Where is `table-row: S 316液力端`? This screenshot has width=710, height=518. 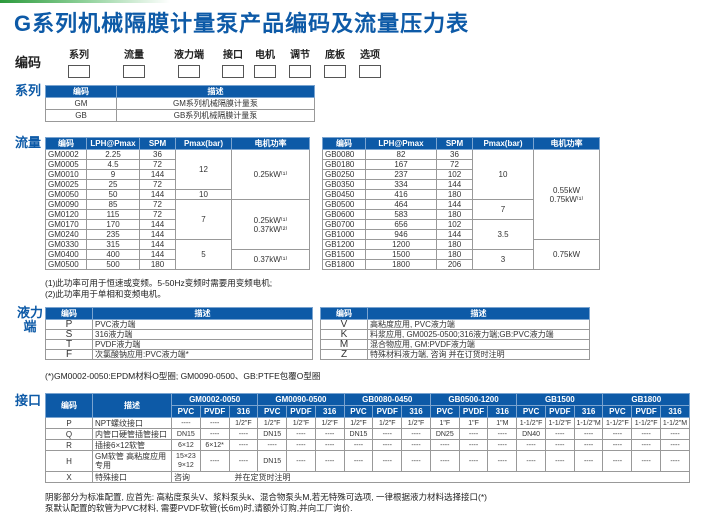
table-row: S 316液力端 is located at coordinates (179, 334).